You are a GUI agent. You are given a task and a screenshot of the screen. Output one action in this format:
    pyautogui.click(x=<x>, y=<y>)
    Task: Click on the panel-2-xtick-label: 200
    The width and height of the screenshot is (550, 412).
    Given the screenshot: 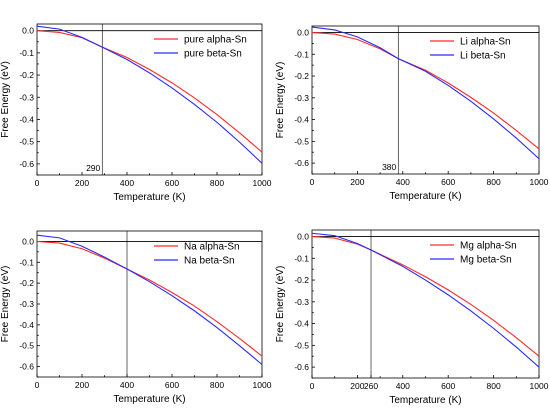 What is the action you would take?
    pyautogui.click(x=357, y=182)
    